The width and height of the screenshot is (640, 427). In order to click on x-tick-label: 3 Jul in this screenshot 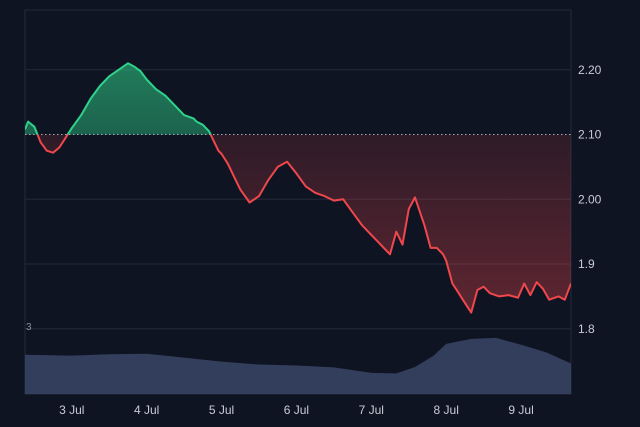, I will do `click(71, 410)`.